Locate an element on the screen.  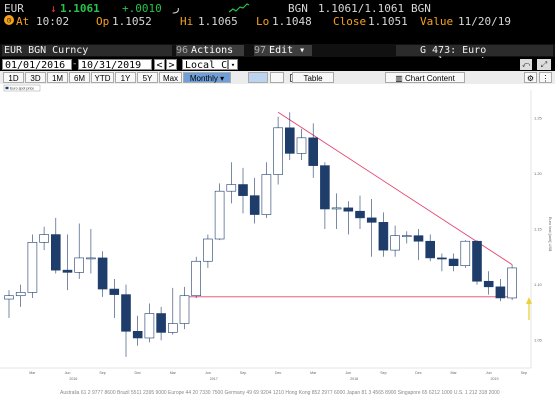
period-max-button: Max is located at coordinates (170, 77).